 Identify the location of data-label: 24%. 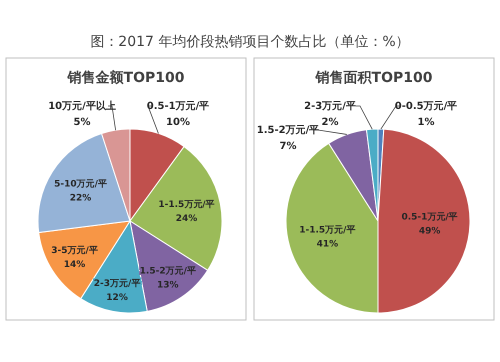
(187, 219).